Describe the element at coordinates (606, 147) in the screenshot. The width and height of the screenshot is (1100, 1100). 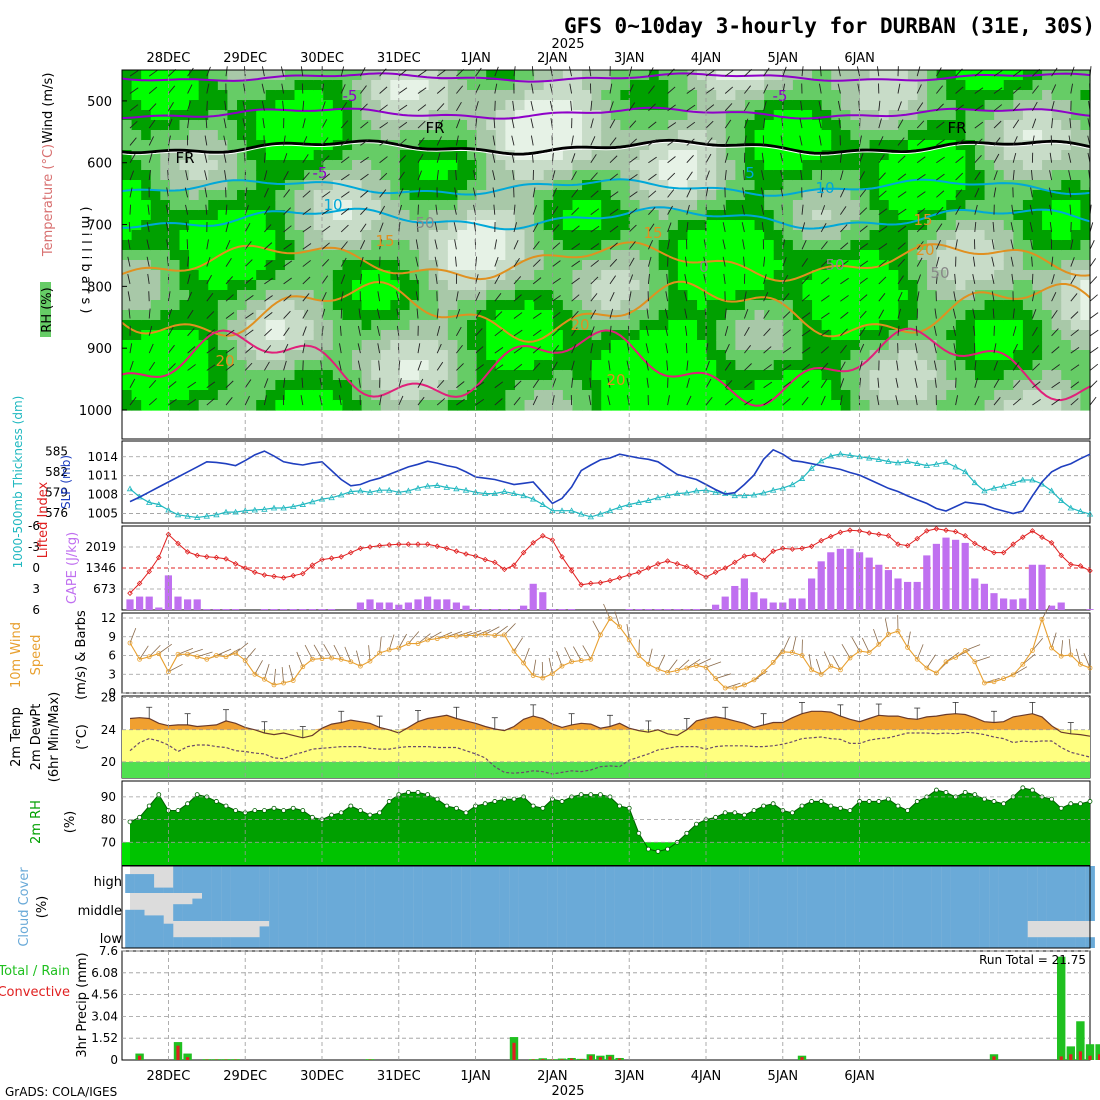
I see `temperature-contour` at that location.